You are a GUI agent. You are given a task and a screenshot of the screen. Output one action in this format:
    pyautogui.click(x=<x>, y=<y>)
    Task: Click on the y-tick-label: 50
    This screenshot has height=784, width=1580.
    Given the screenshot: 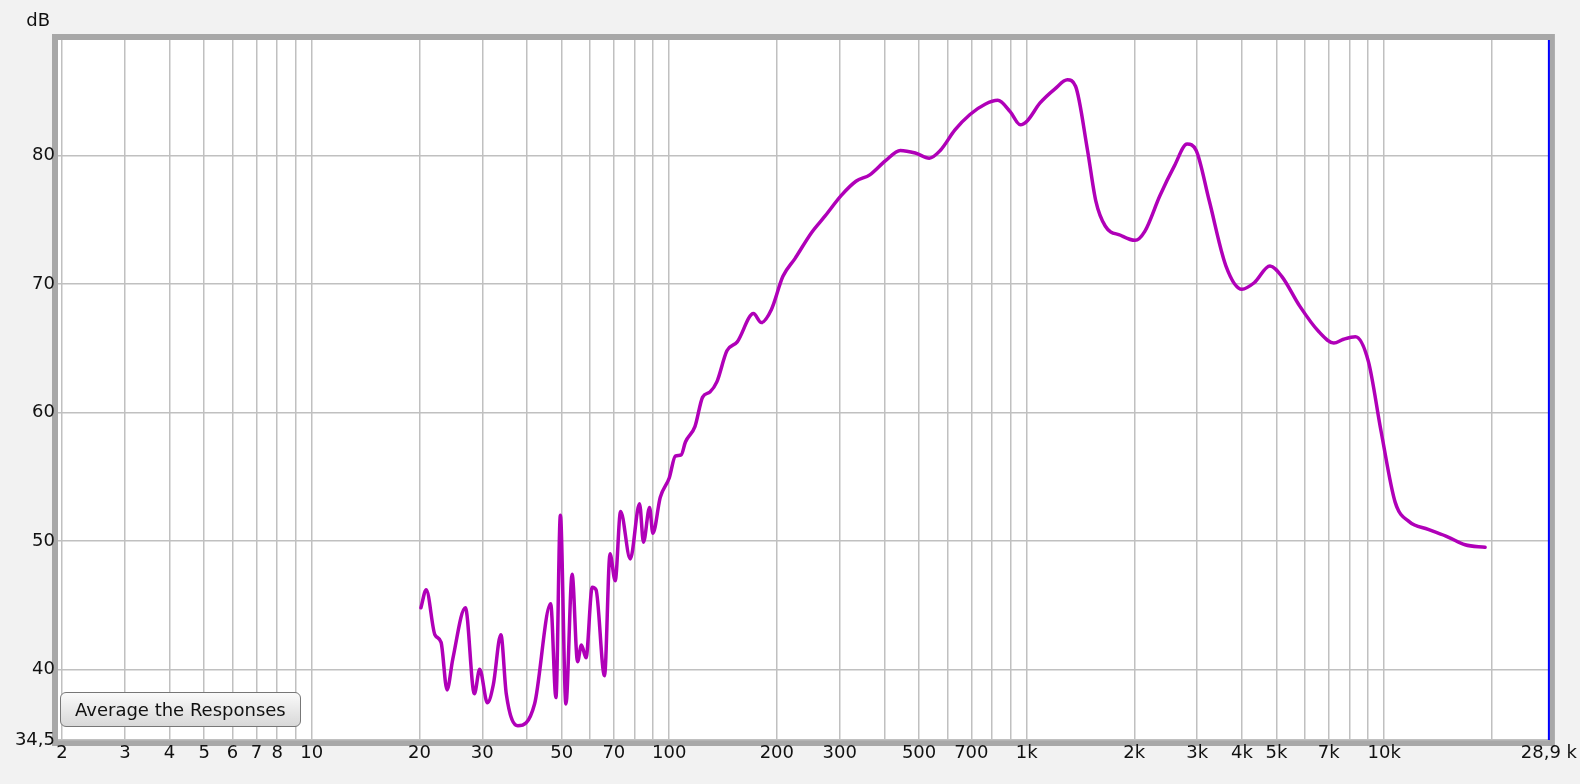 What is the action you would take?
    pyautogui.click(x=43, y=539)
    